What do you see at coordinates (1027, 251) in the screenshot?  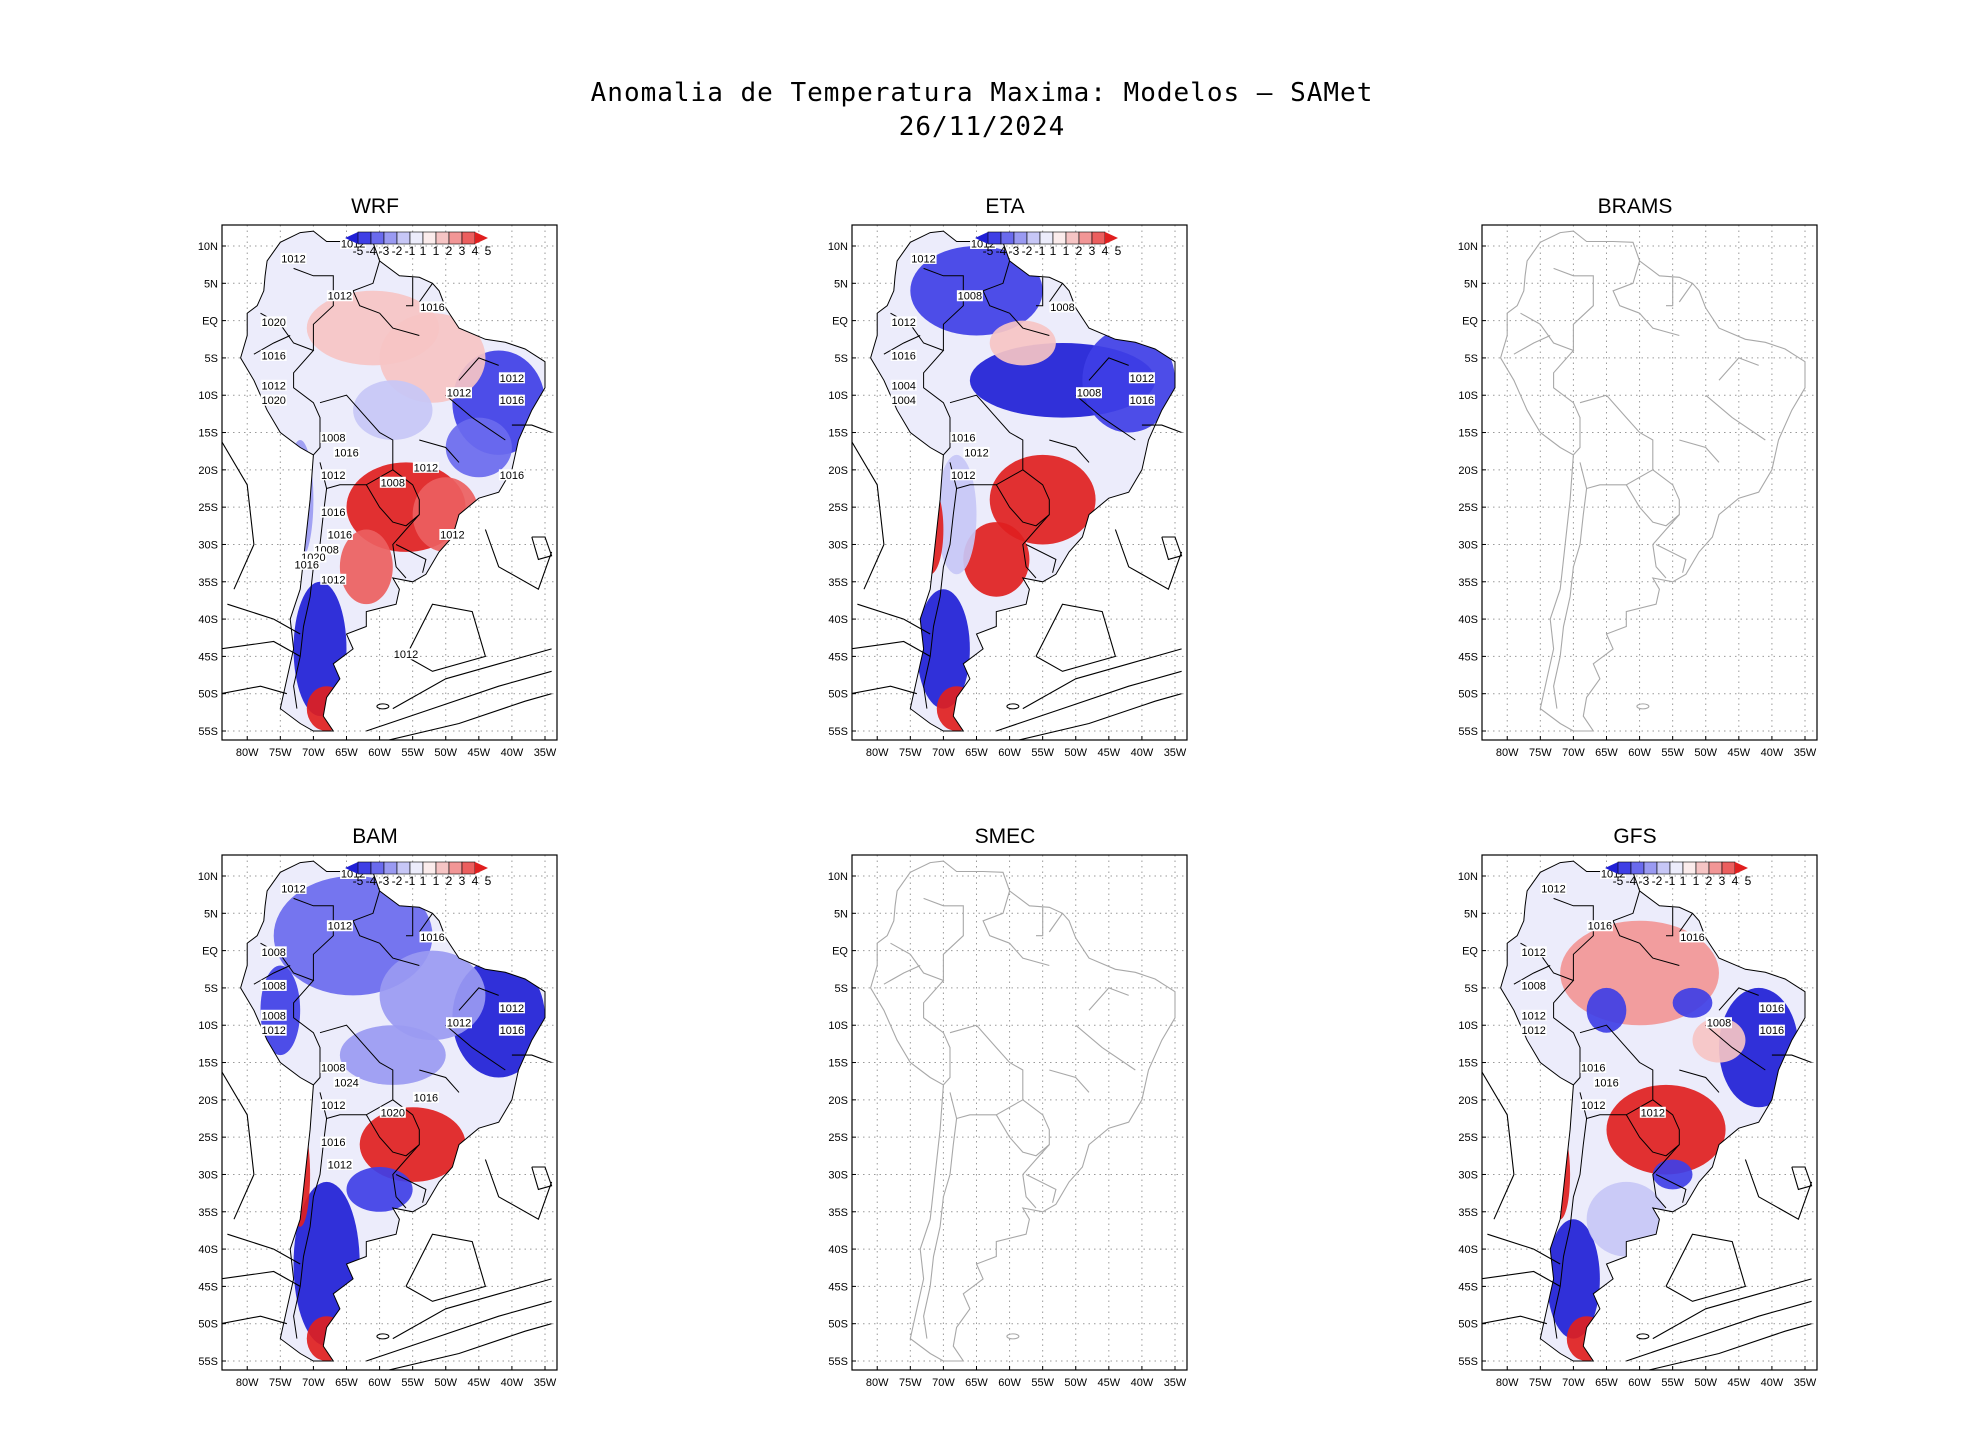 I see `colorbar-tick: -2` at bounding box center [1027, 251].